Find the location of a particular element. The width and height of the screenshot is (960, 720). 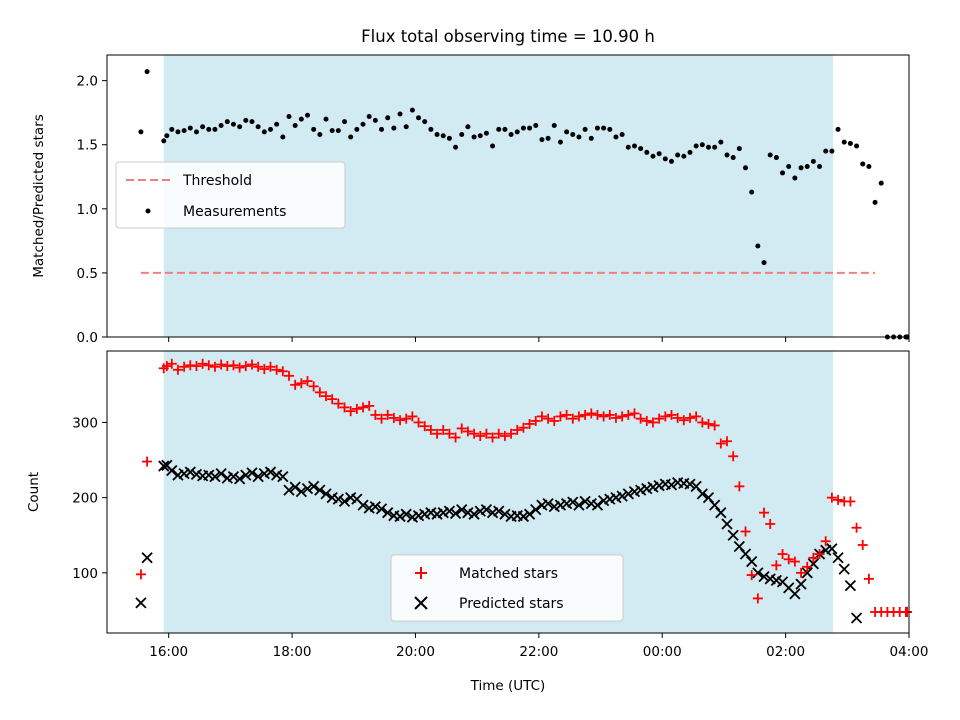

bottom-x-ticks: 16:00 18:00 20:00 22:00 00:00 02:00 04:00 is located at coordinates (538, 646).